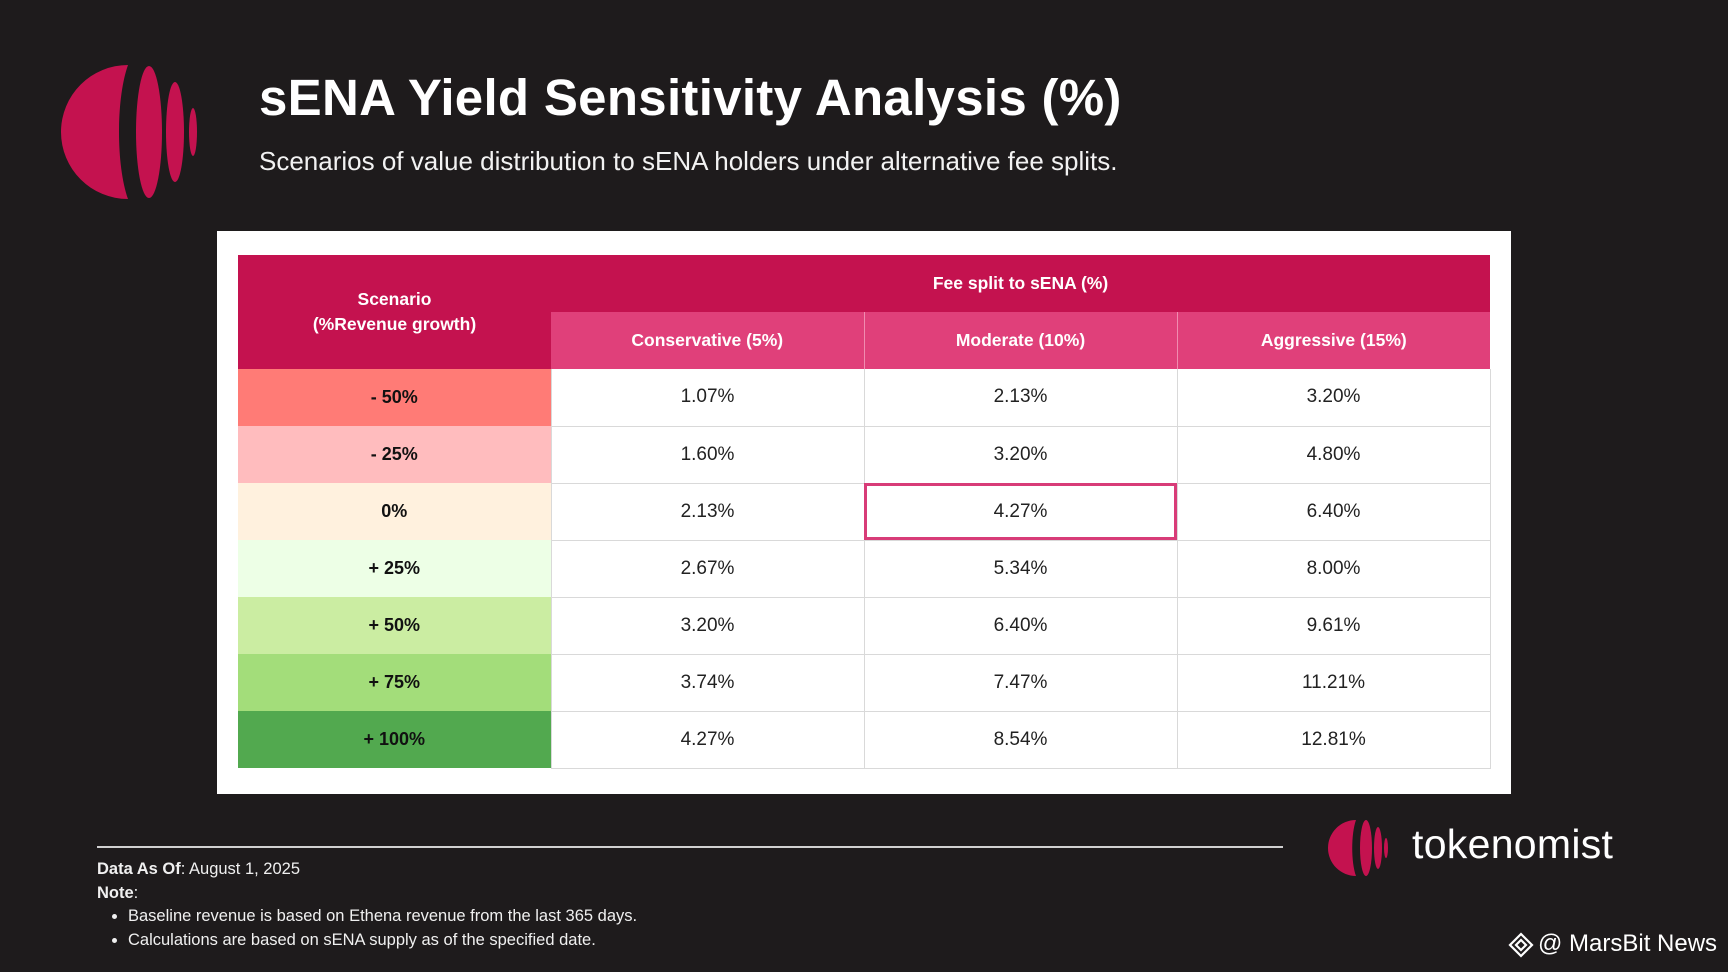 This screenshot has width=1728, height=972. What do you see at coordinates (1333, 569) in the screenshot?
I see `value-cell: 8.00%` at bounding box center [1333, 569].